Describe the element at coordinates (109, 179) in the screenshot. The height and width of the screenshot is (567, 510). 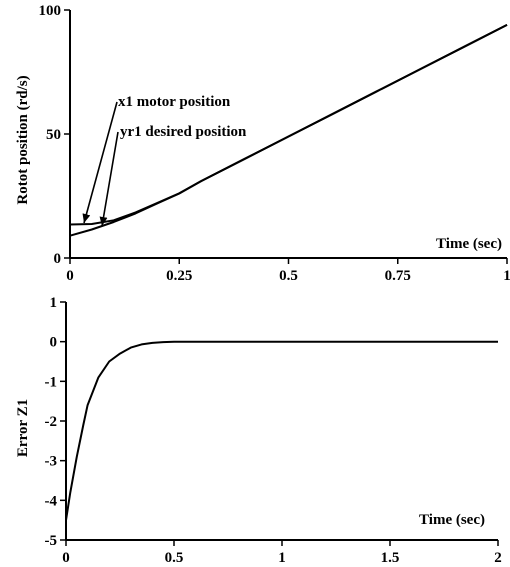
I see `annotation-arrow-yr1` at that location.